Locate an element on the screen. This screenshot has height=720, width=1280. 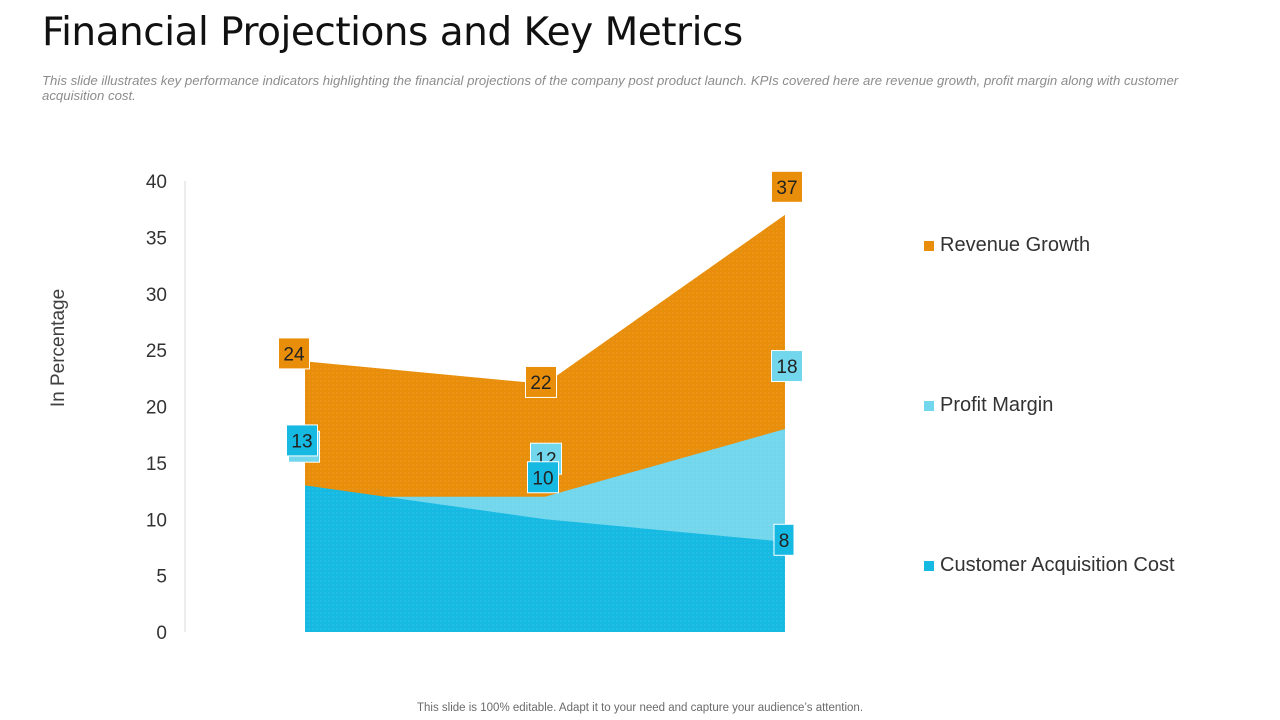
y-tick-label: 10 is located at coordinates (156, 520).